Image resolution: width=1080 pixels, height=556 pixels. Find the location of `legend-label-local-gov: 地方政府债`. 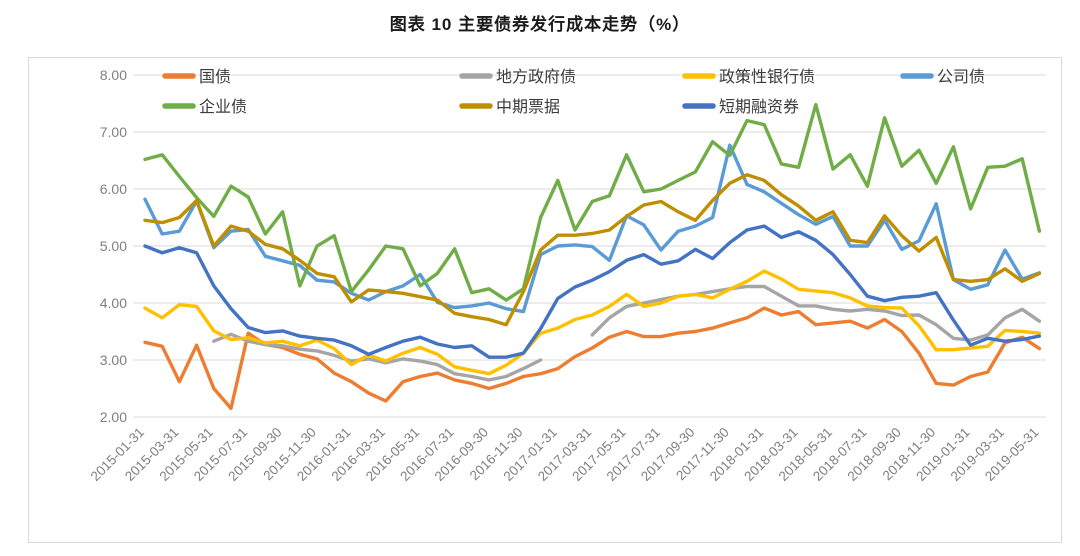

legend-label-local-gov: 地方政府债 is located at coordinates (536, 77).